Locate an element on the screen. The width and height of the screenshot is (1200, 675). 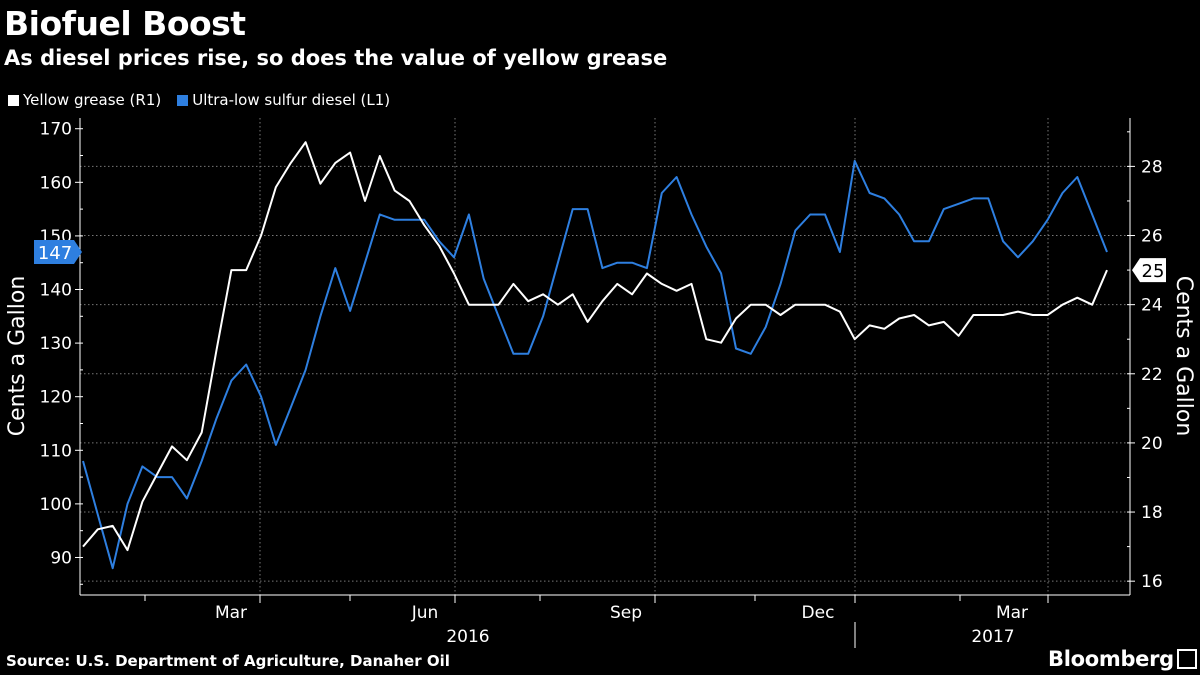
left-tick-label: 120 is located at coordinates (56, 398).